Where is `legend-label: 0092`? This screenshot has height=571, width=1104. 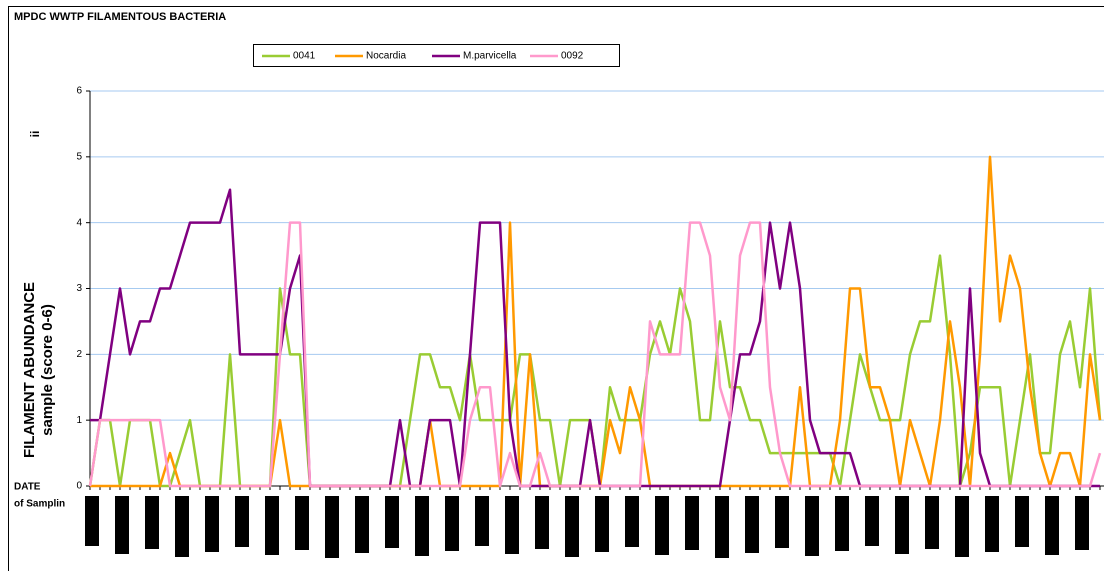
legend-label: 0092 is located at coordinates (572, 56).